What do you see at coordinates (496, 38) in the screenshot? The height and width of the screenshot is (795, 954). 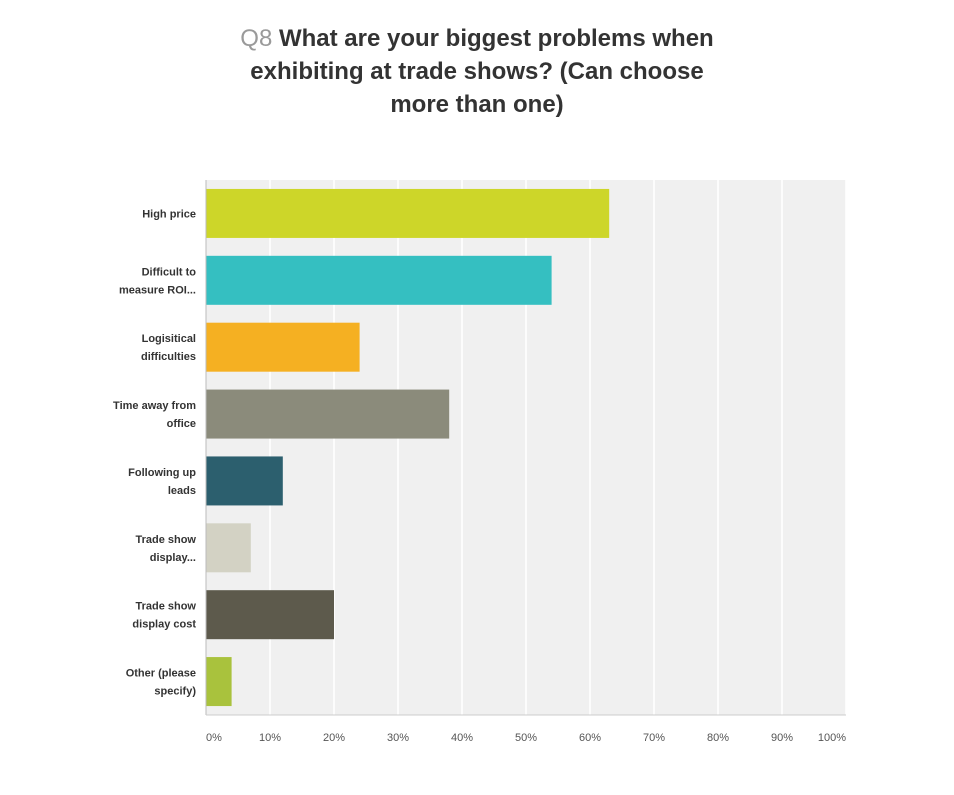 I see `chart-title-text-1: What are your biggest problems when` at bounding box center [496, 38].